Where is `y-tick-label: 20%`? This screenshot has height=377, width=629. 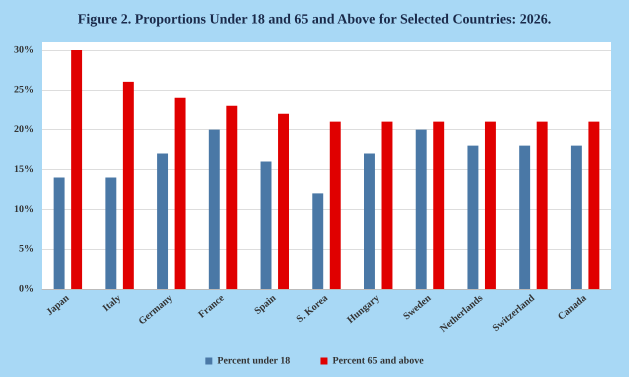 y-tick-label: 20% is located at coordinates (24, 130).